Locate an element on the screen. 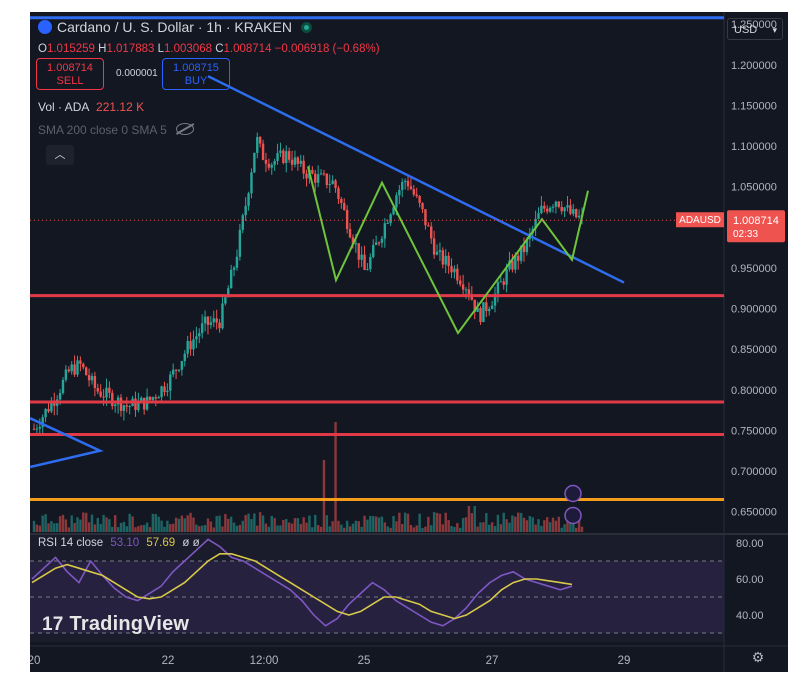 The height and width of the screenshot is (690, 800). alert-add-icon is located at coordinates (573, 493).